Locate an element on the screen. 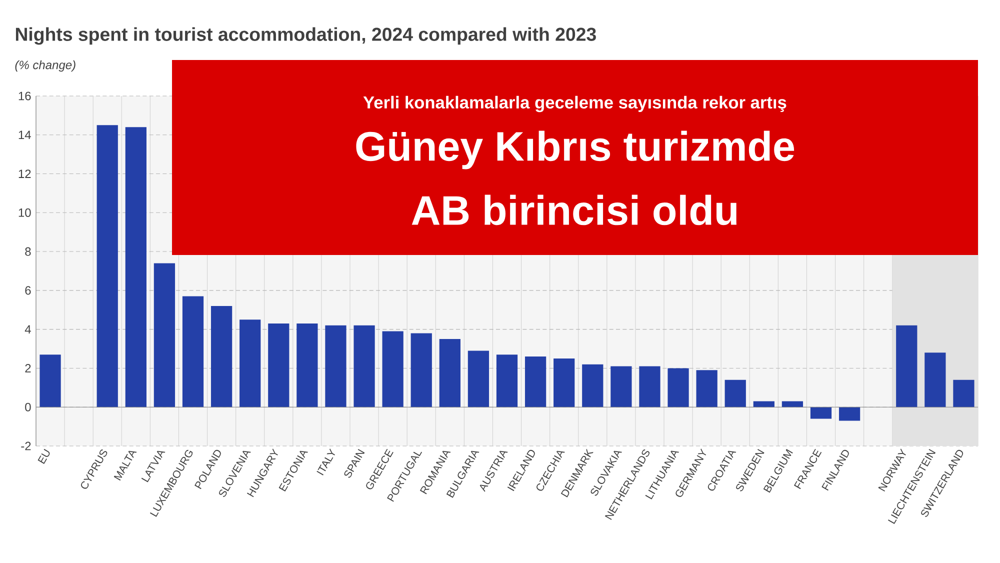 This screenshot has width=1000, height=563. x-tick-label: EU is located at coordinates (44, 456).